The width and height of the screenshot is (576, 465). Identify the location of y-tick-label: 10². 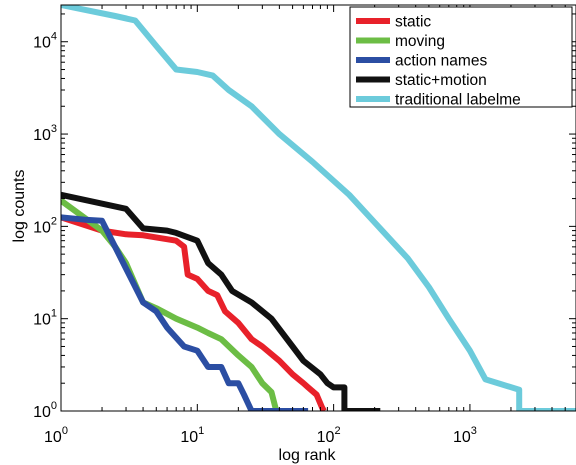
(45, 225).